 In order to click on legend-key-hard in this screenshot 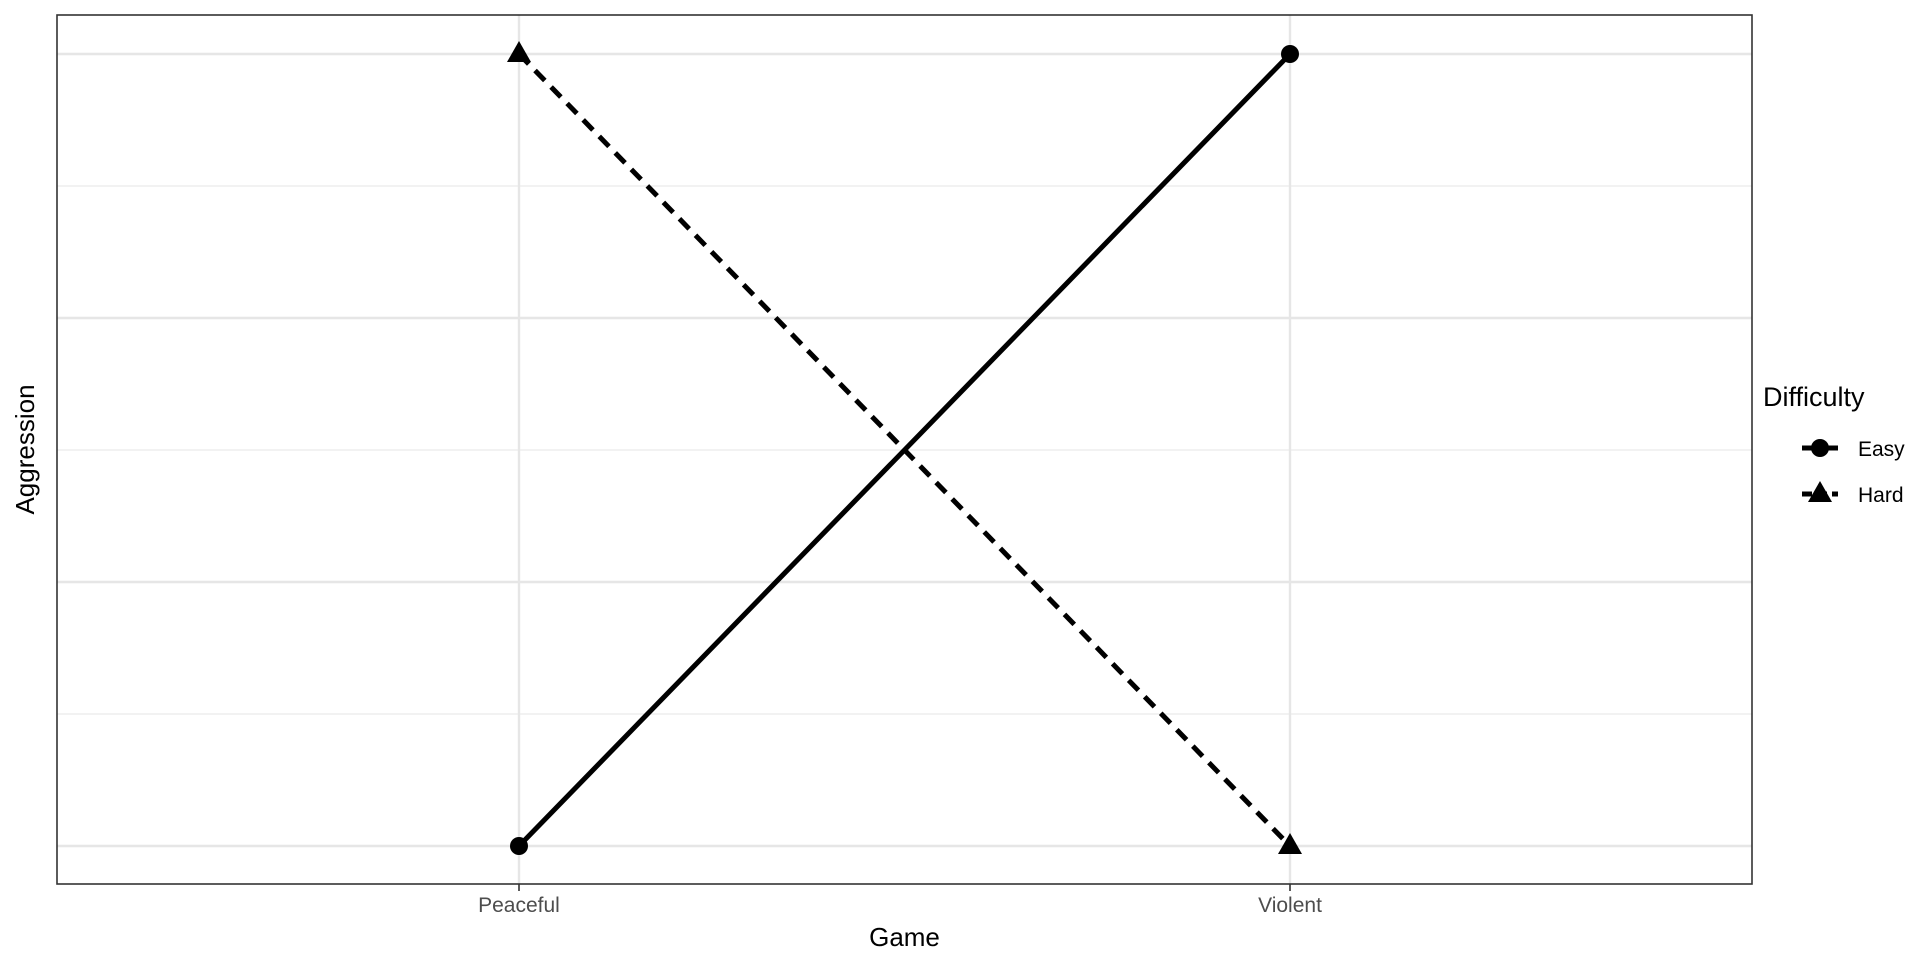, I will do `click(1820, 491)`.